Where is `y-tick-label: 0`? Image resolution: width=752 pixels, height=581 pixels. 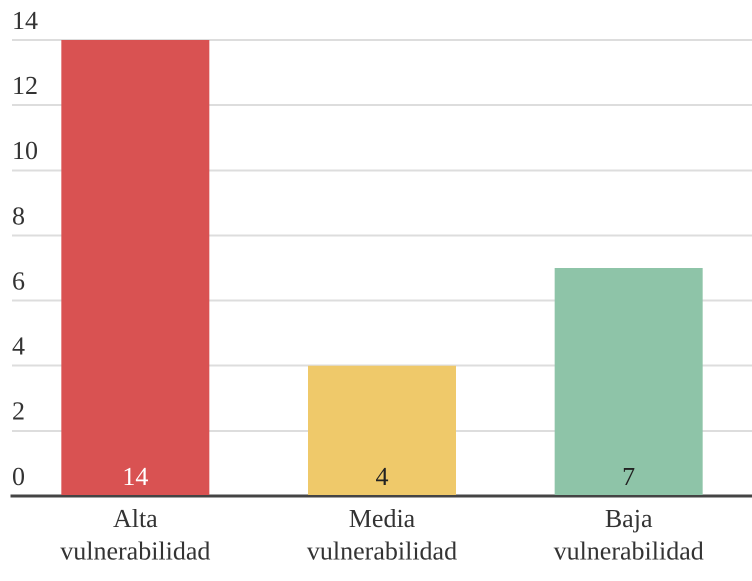 y-tick-label: 0 is located at coordinates (18, 476).